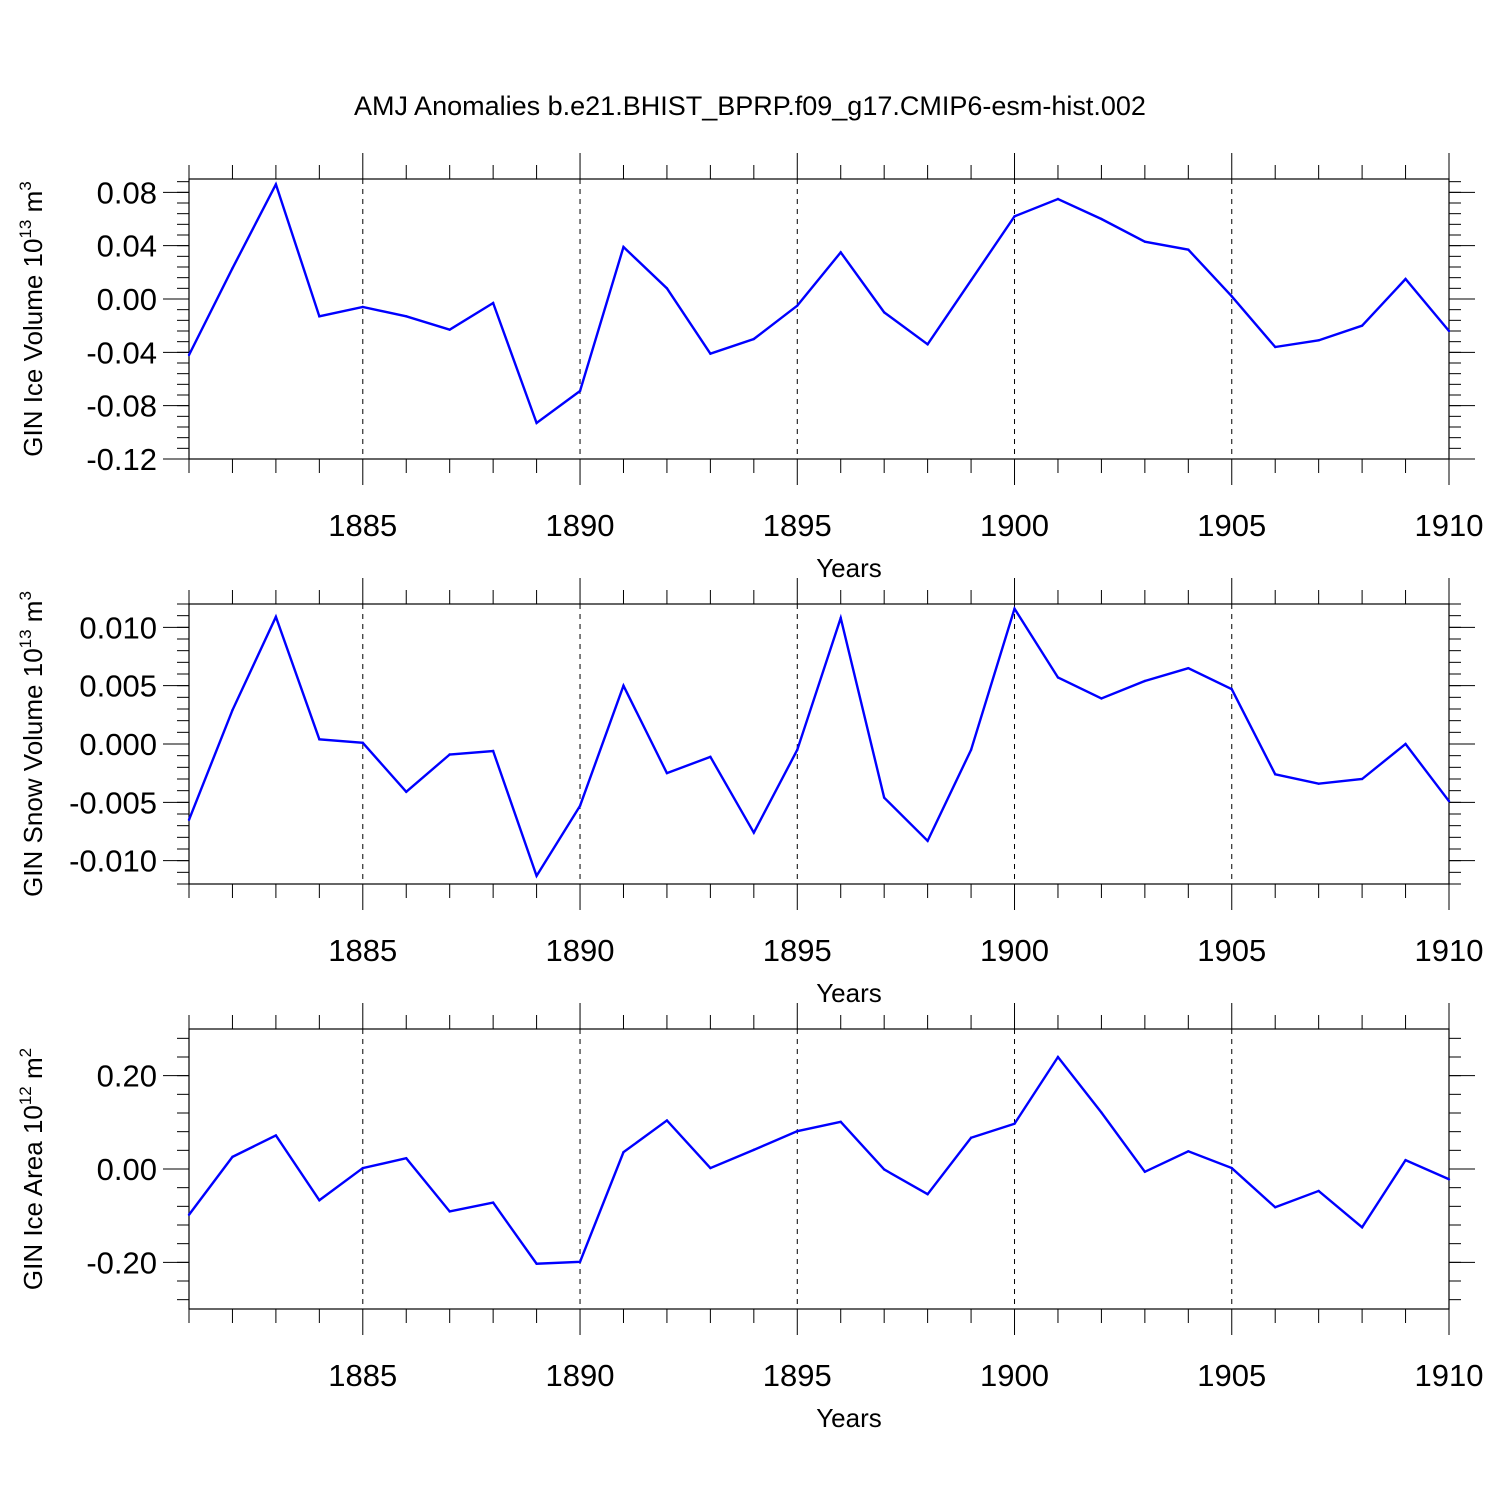  I want to click on y-axis-label: GIN Ice Area 1012 m2, so click(32, 1169).